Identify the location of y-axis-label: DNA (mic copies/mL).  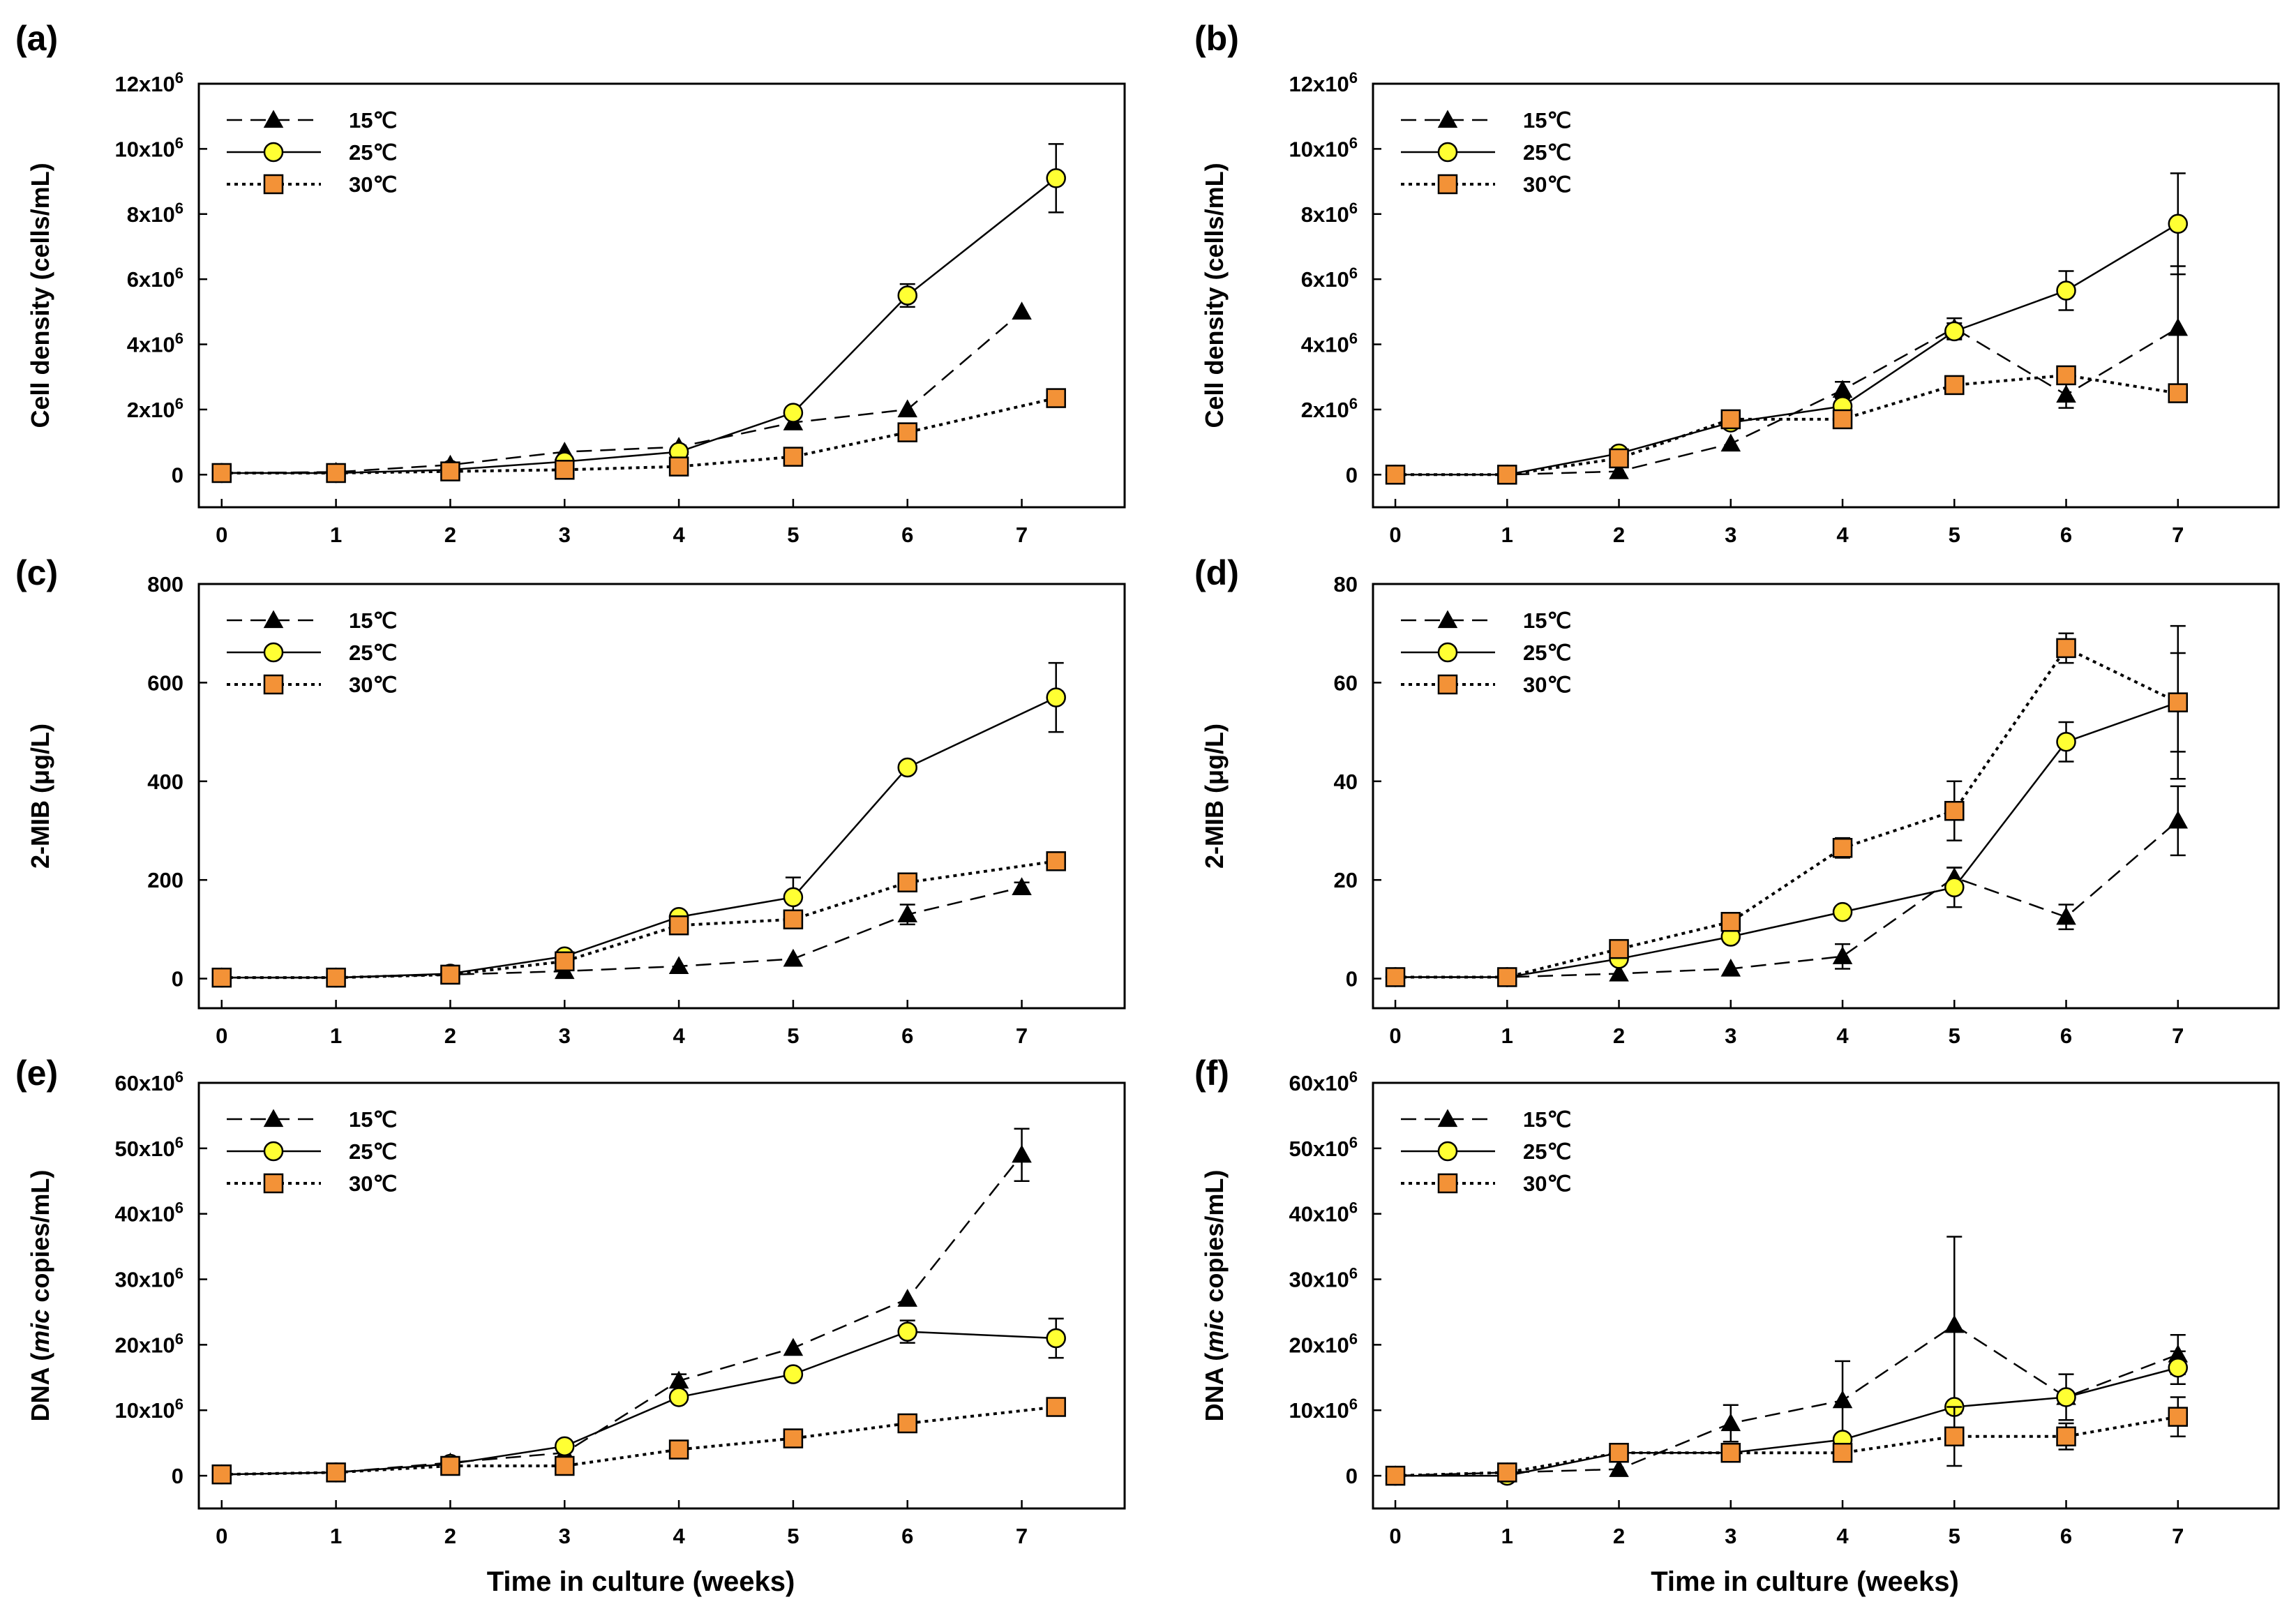
(1214, 1296).